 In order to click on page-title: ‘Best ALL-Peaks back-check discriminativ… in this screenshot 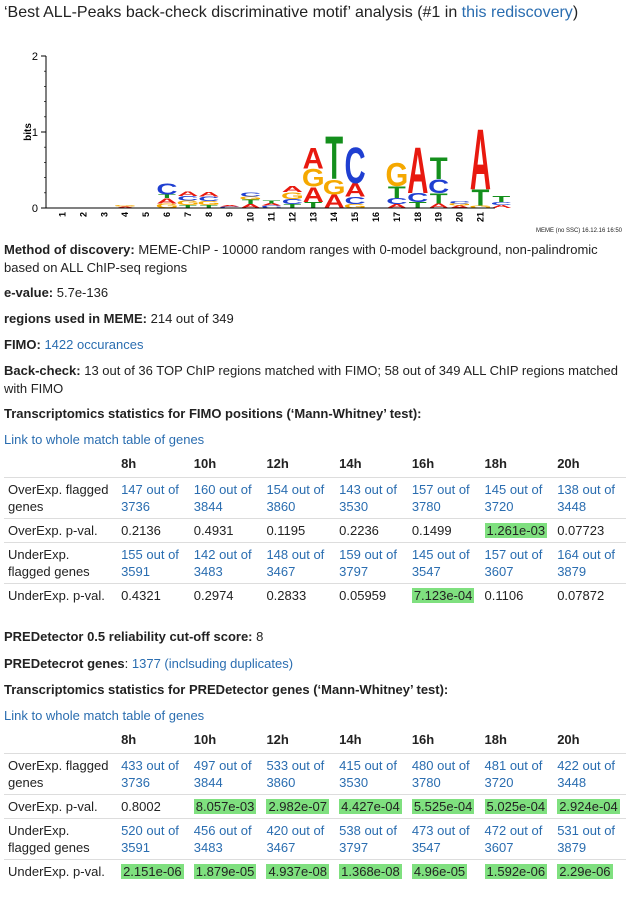, I will do `click(291, 13)`.